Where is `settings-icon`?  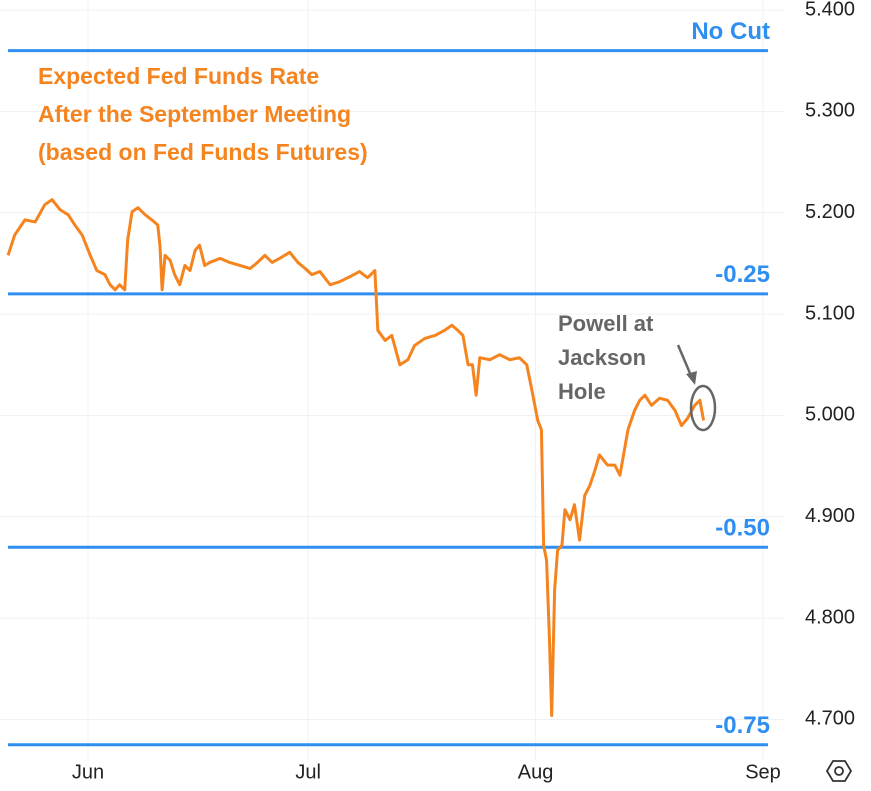
settings-icon is located at coordinates (839, 771).